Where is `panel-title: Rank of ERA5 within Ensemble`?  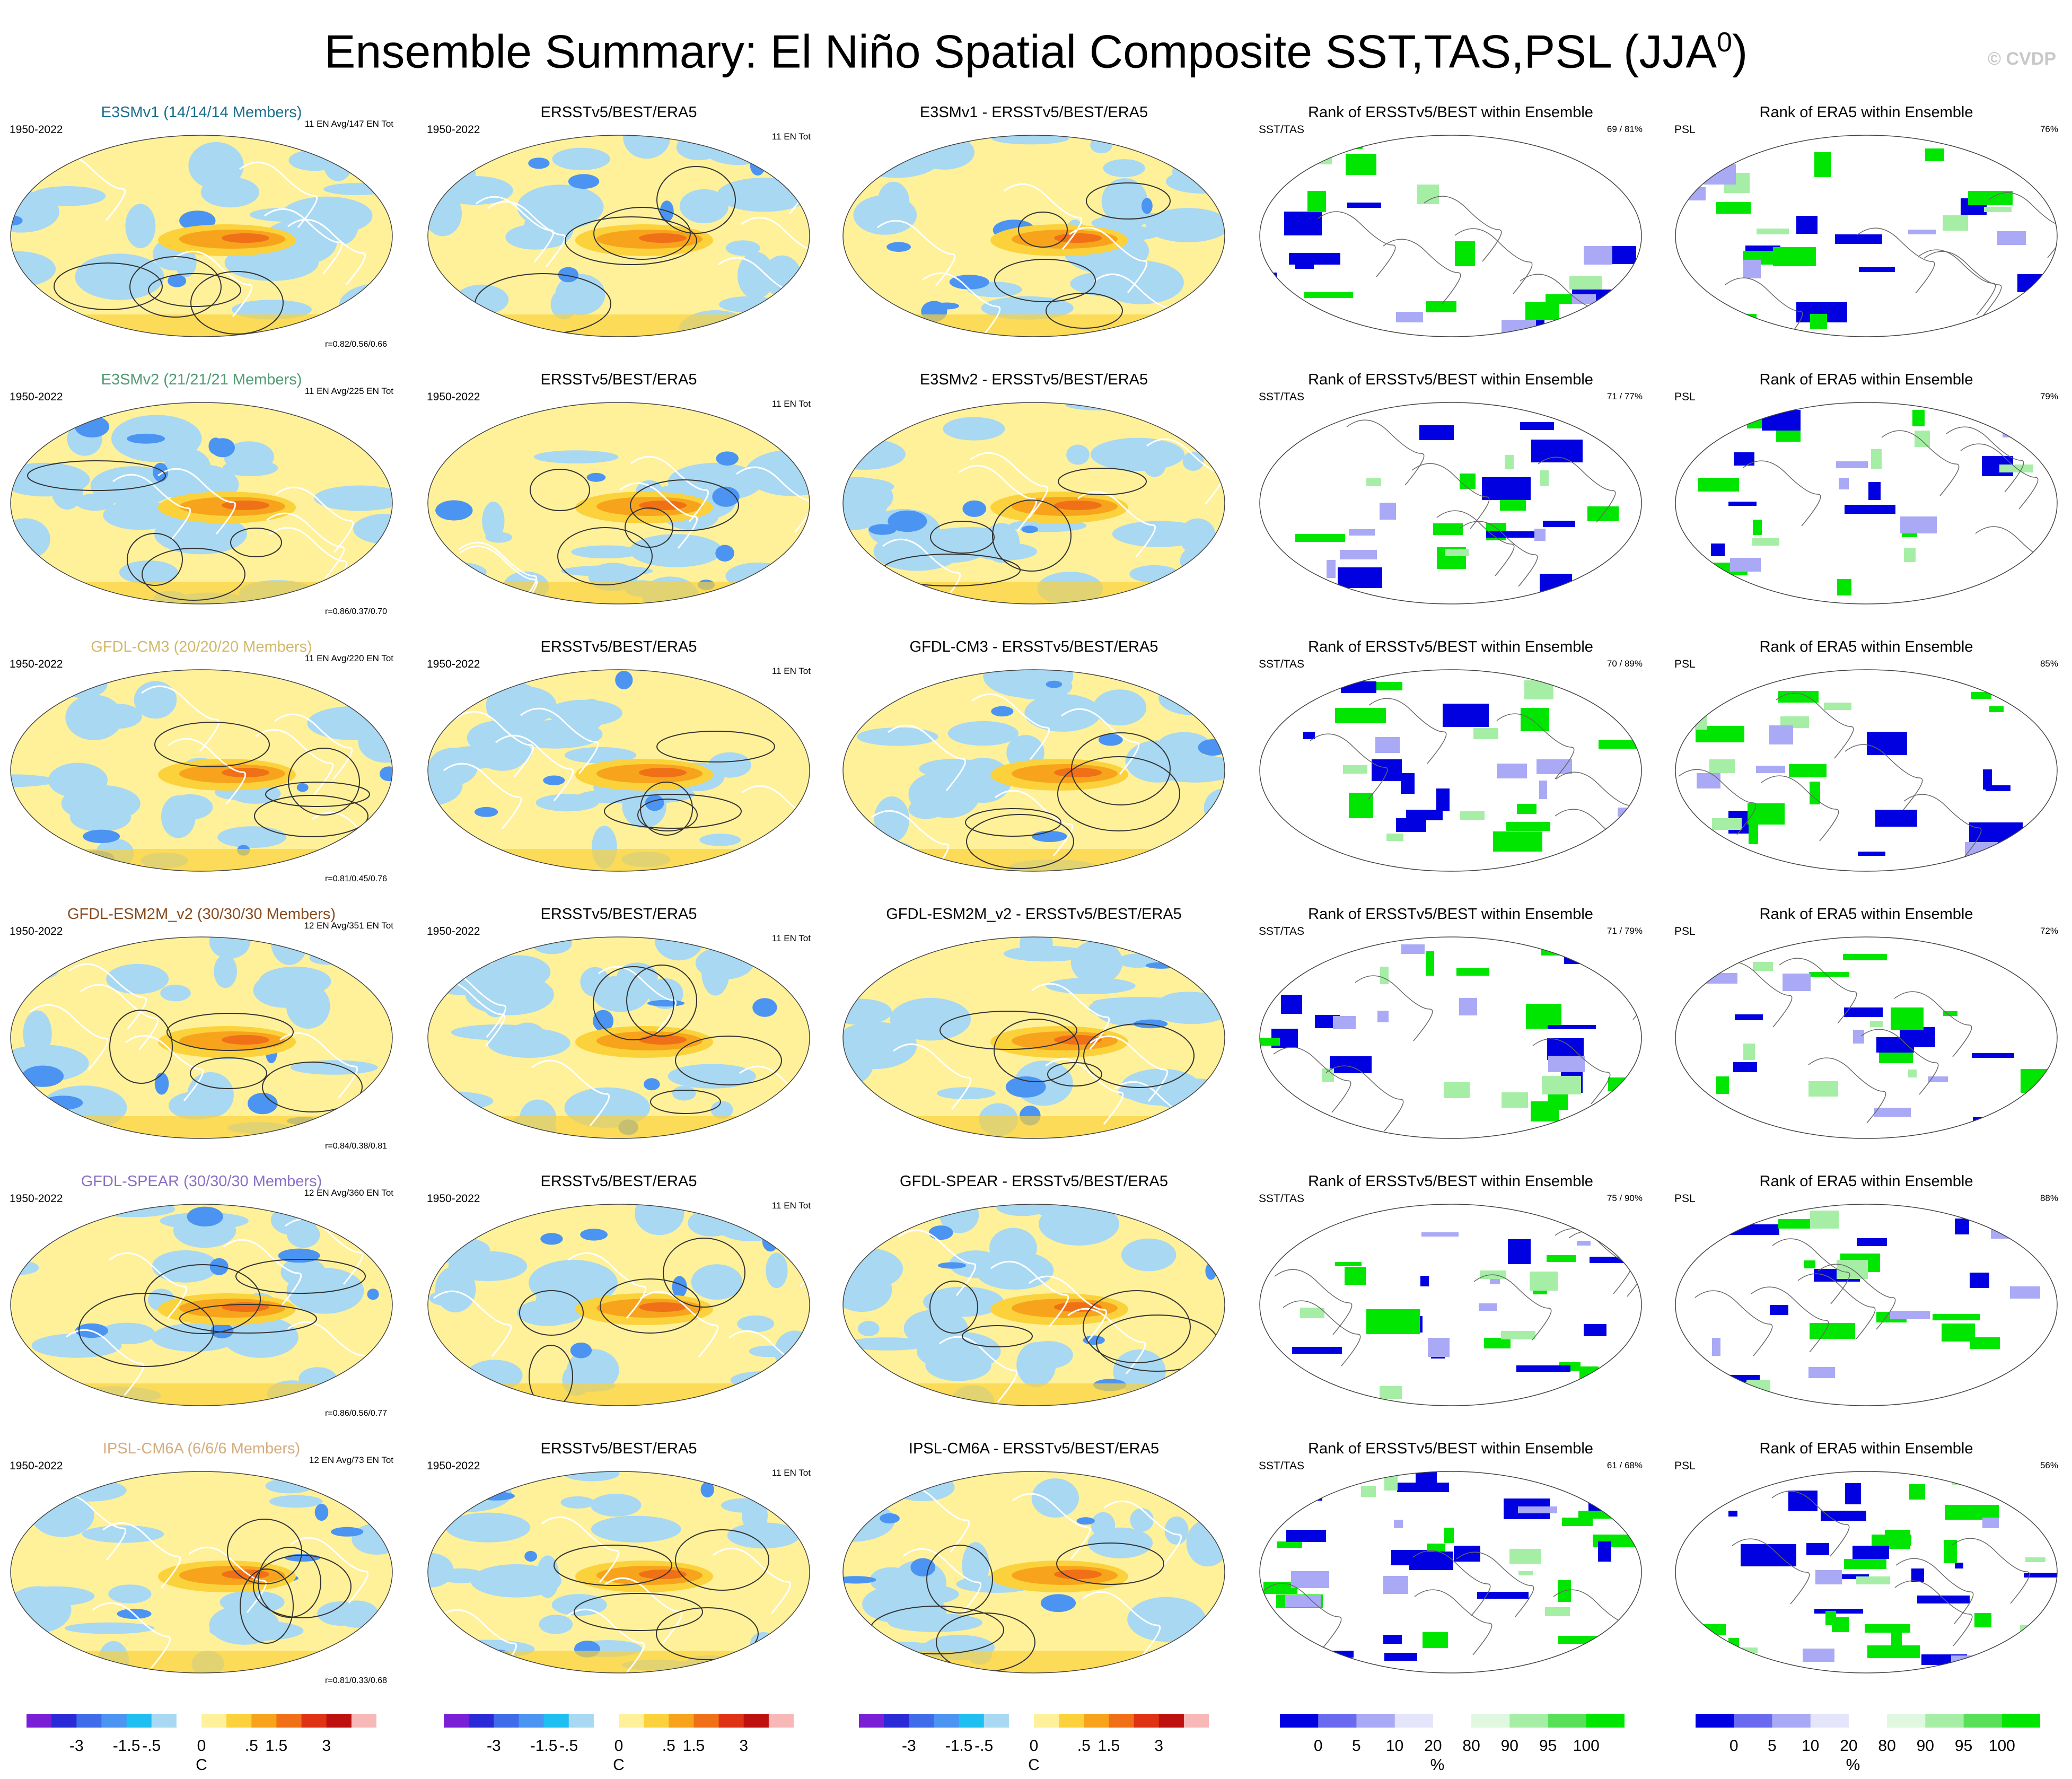
panel-title: Rank of ERA5 within Ensemble is located at coordinates (1866, 646).